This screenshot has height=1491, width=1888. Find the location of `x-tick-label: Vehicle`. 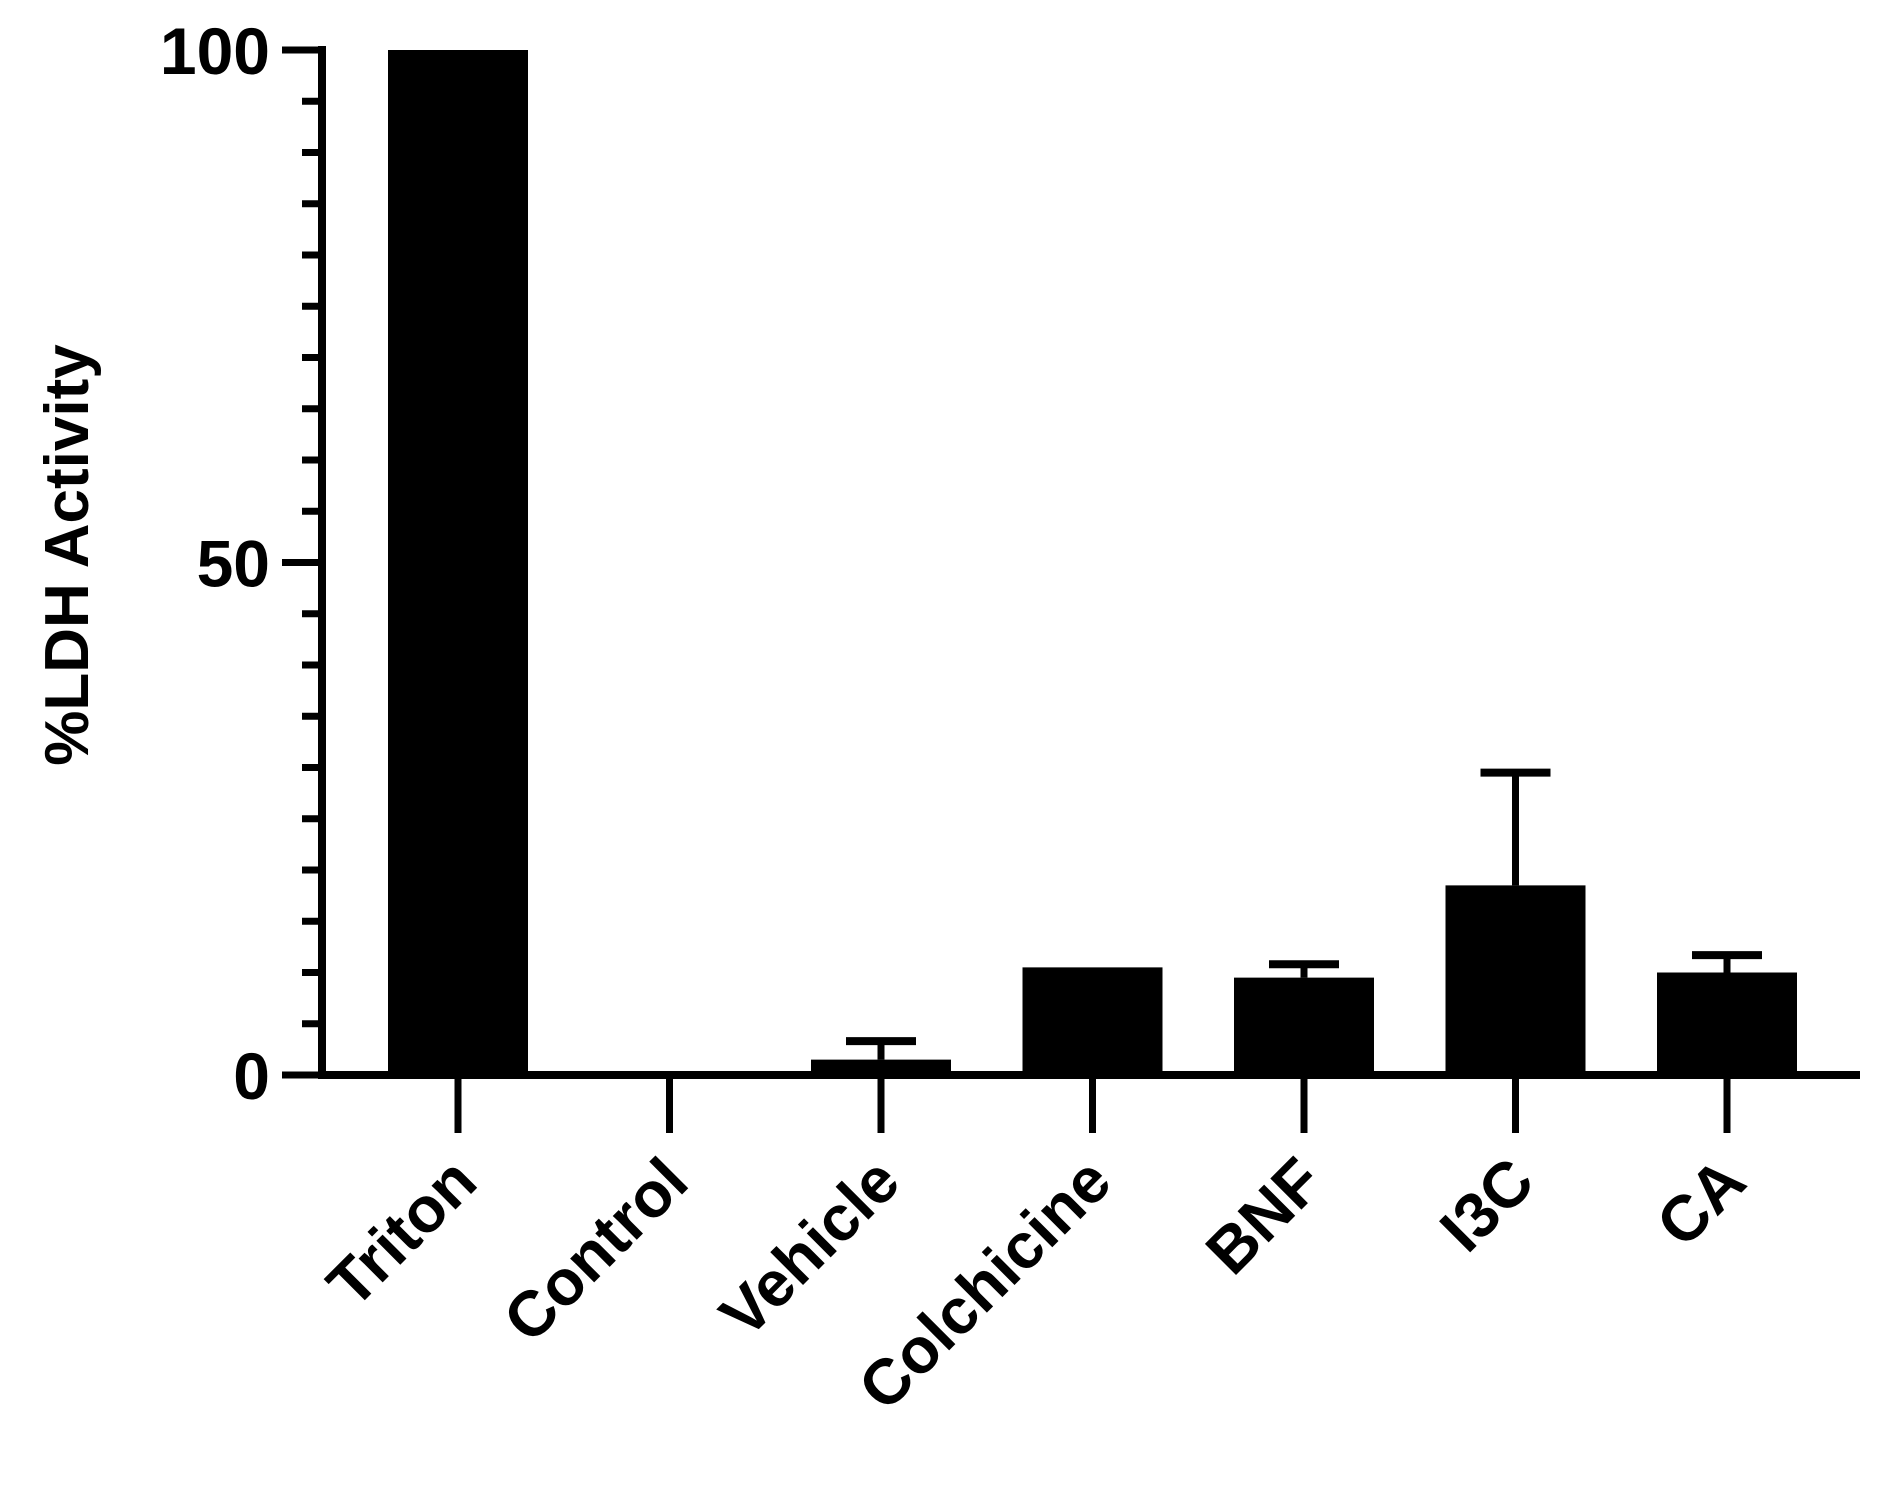

x-tick-label: Vehicle is located at coordinates (809, 1247).